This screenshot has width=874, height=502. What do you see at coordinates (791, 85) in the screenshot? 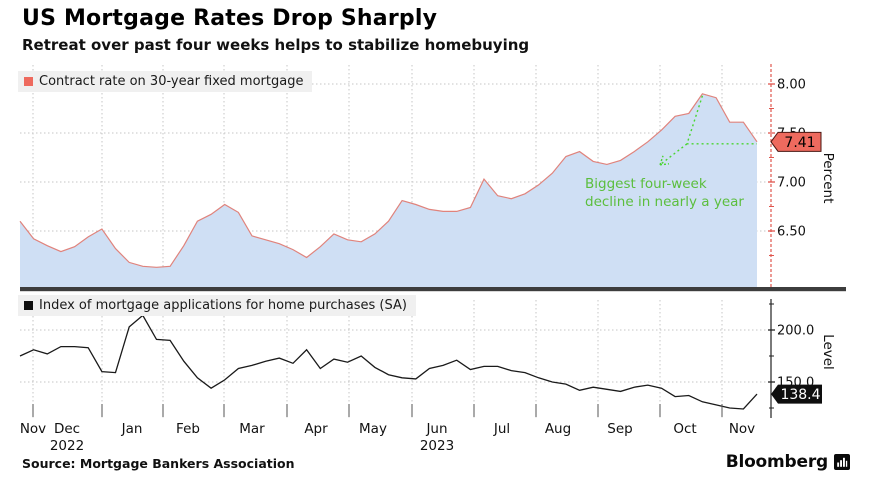
I see `rate-ytick-label: 8.00` at bounding box center [791, 85].